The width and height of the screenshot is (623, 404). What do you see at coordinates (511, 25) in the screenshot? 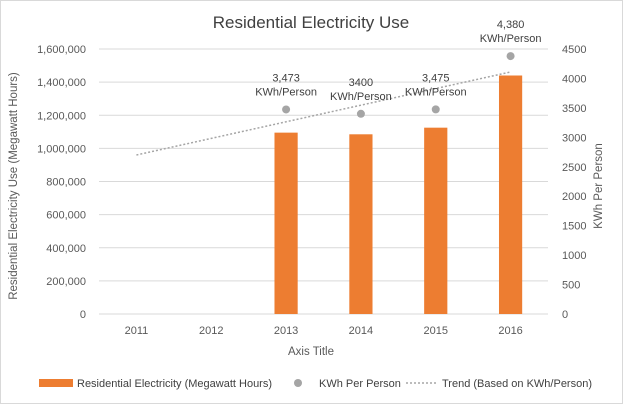
I see `data-label-value: 4,380` at bounding box center [511, 25].